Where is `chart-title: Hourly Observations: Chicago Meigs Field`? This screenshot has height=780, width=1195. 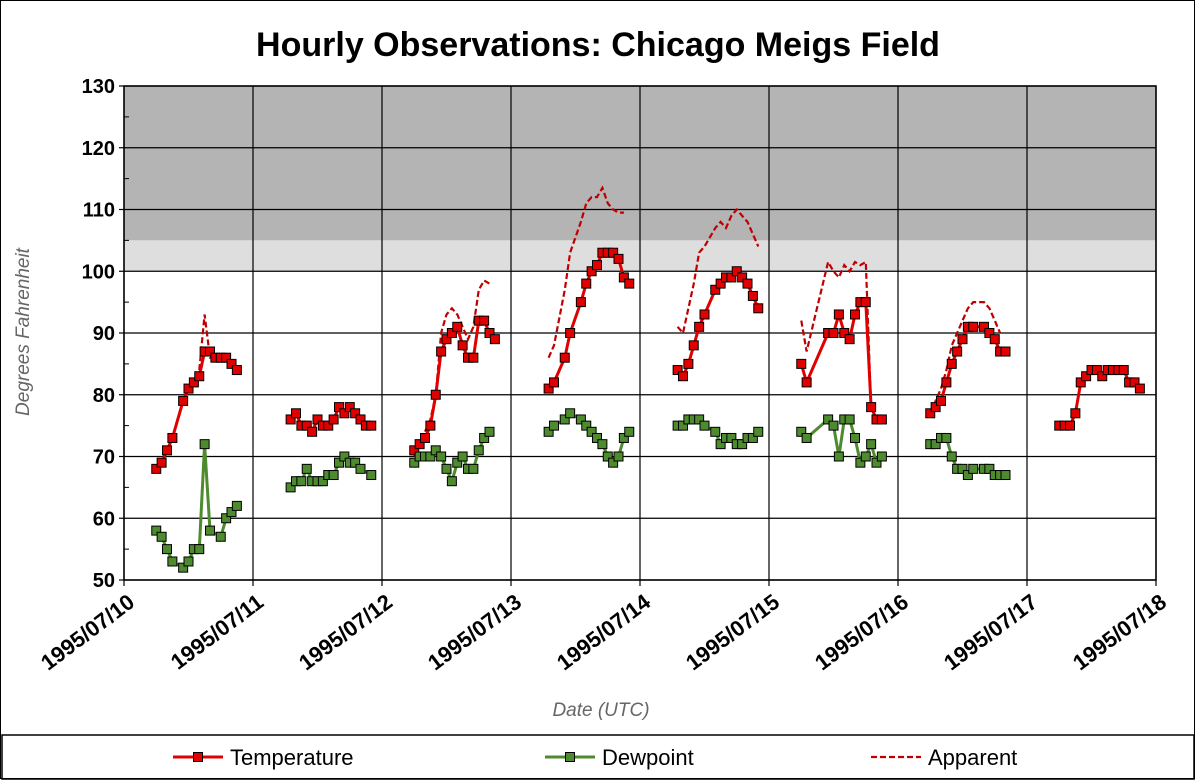
chart-title: Hourly Observations: Chicago Meigs Field is located at coordinates (598, 45).